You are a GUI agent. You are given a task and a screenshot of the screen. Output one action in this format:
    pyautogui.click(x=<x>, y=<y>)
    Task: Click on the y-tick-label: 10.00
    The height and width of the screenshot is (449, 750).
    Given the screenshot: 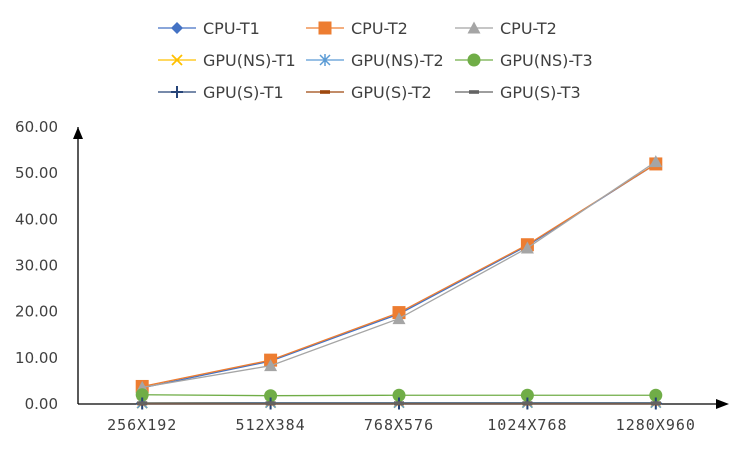 What is the action you would take?
    pyautogui.click(x=36, y=358)
    